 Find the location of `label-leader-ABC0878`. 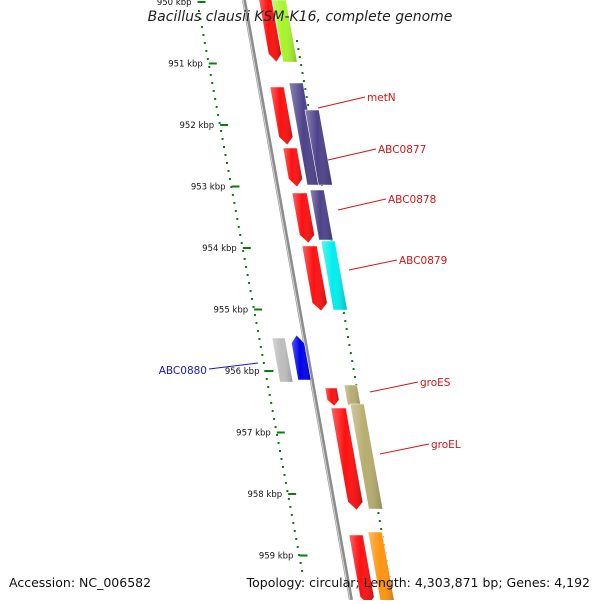

label-leader-ABC0878 is located at coordinates (362, 204).